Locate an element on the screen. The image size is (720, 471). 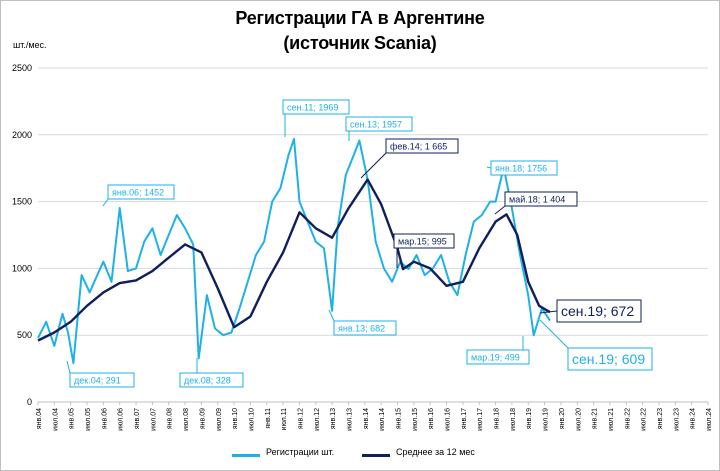
x-tick-label: июл.23 is located at coordinates (676, 419).